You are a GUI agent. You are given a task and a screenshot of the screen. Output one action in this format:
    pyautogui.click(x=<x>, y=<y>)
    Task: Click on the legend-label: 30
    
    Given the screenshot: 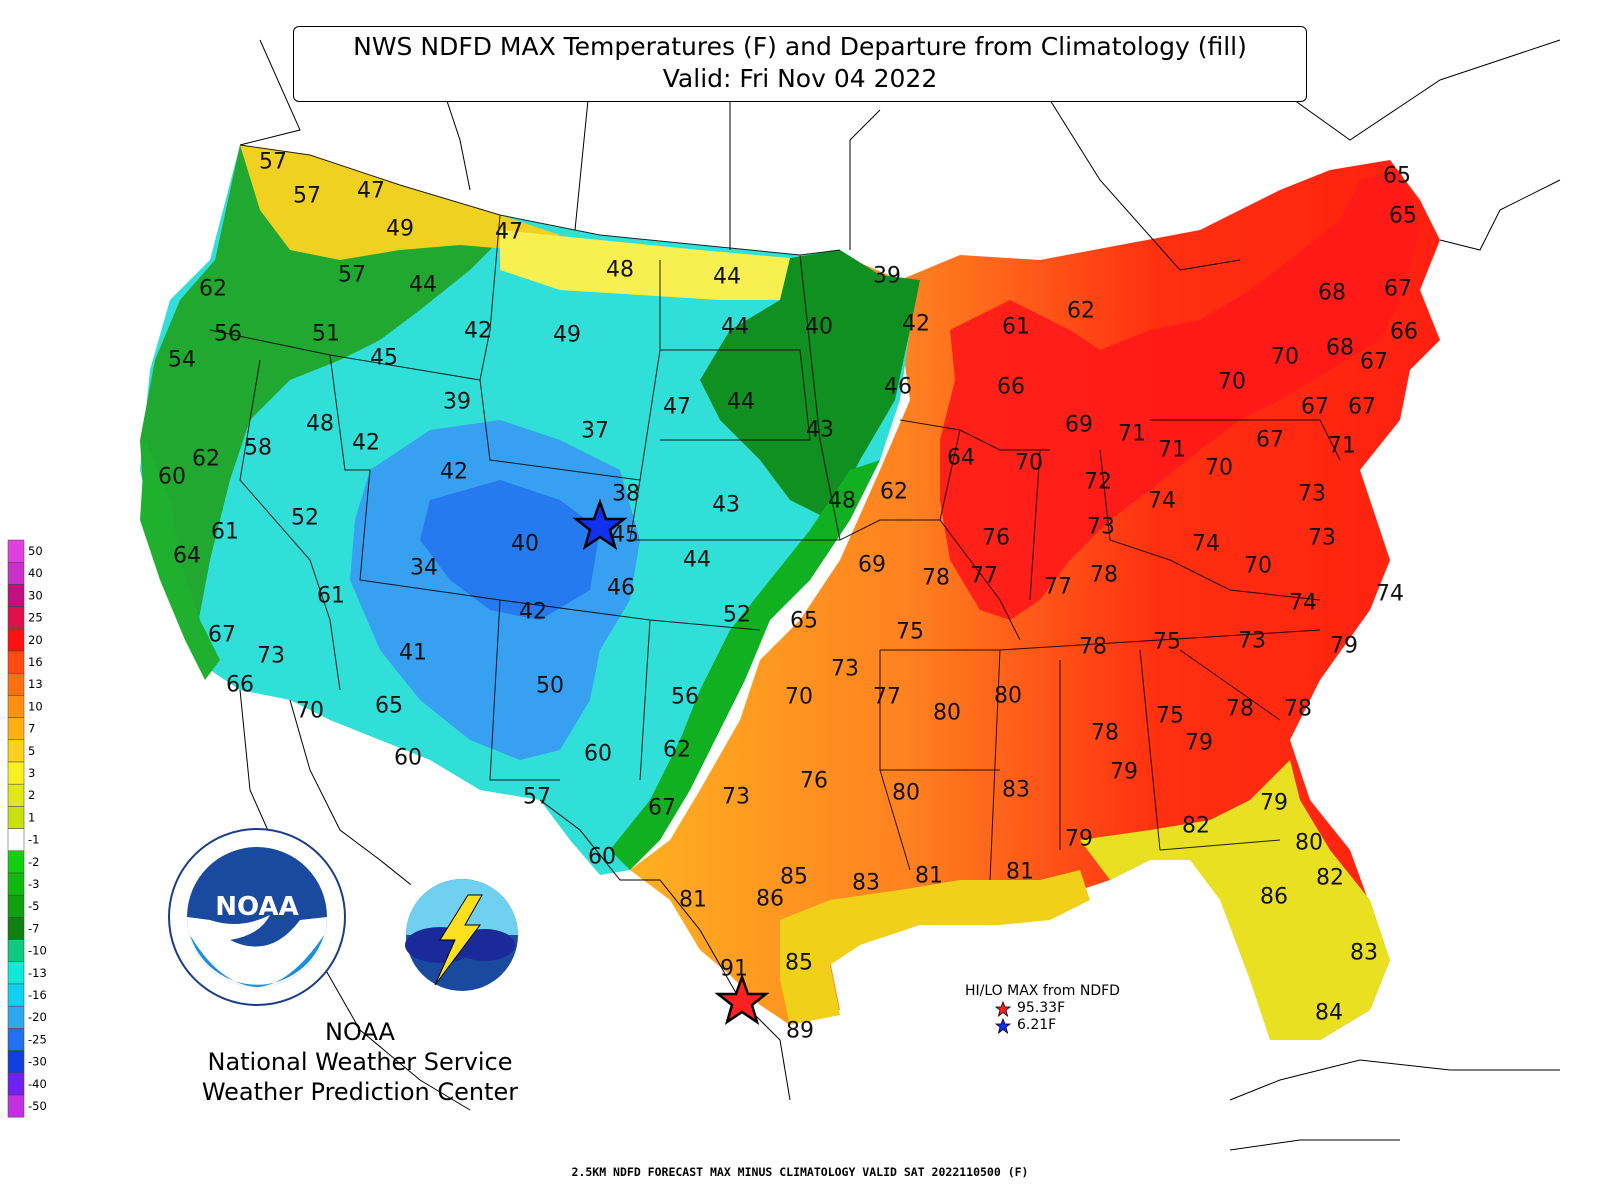 What is the action you would take?
    pyautogui.click(x=35, y=595)
    